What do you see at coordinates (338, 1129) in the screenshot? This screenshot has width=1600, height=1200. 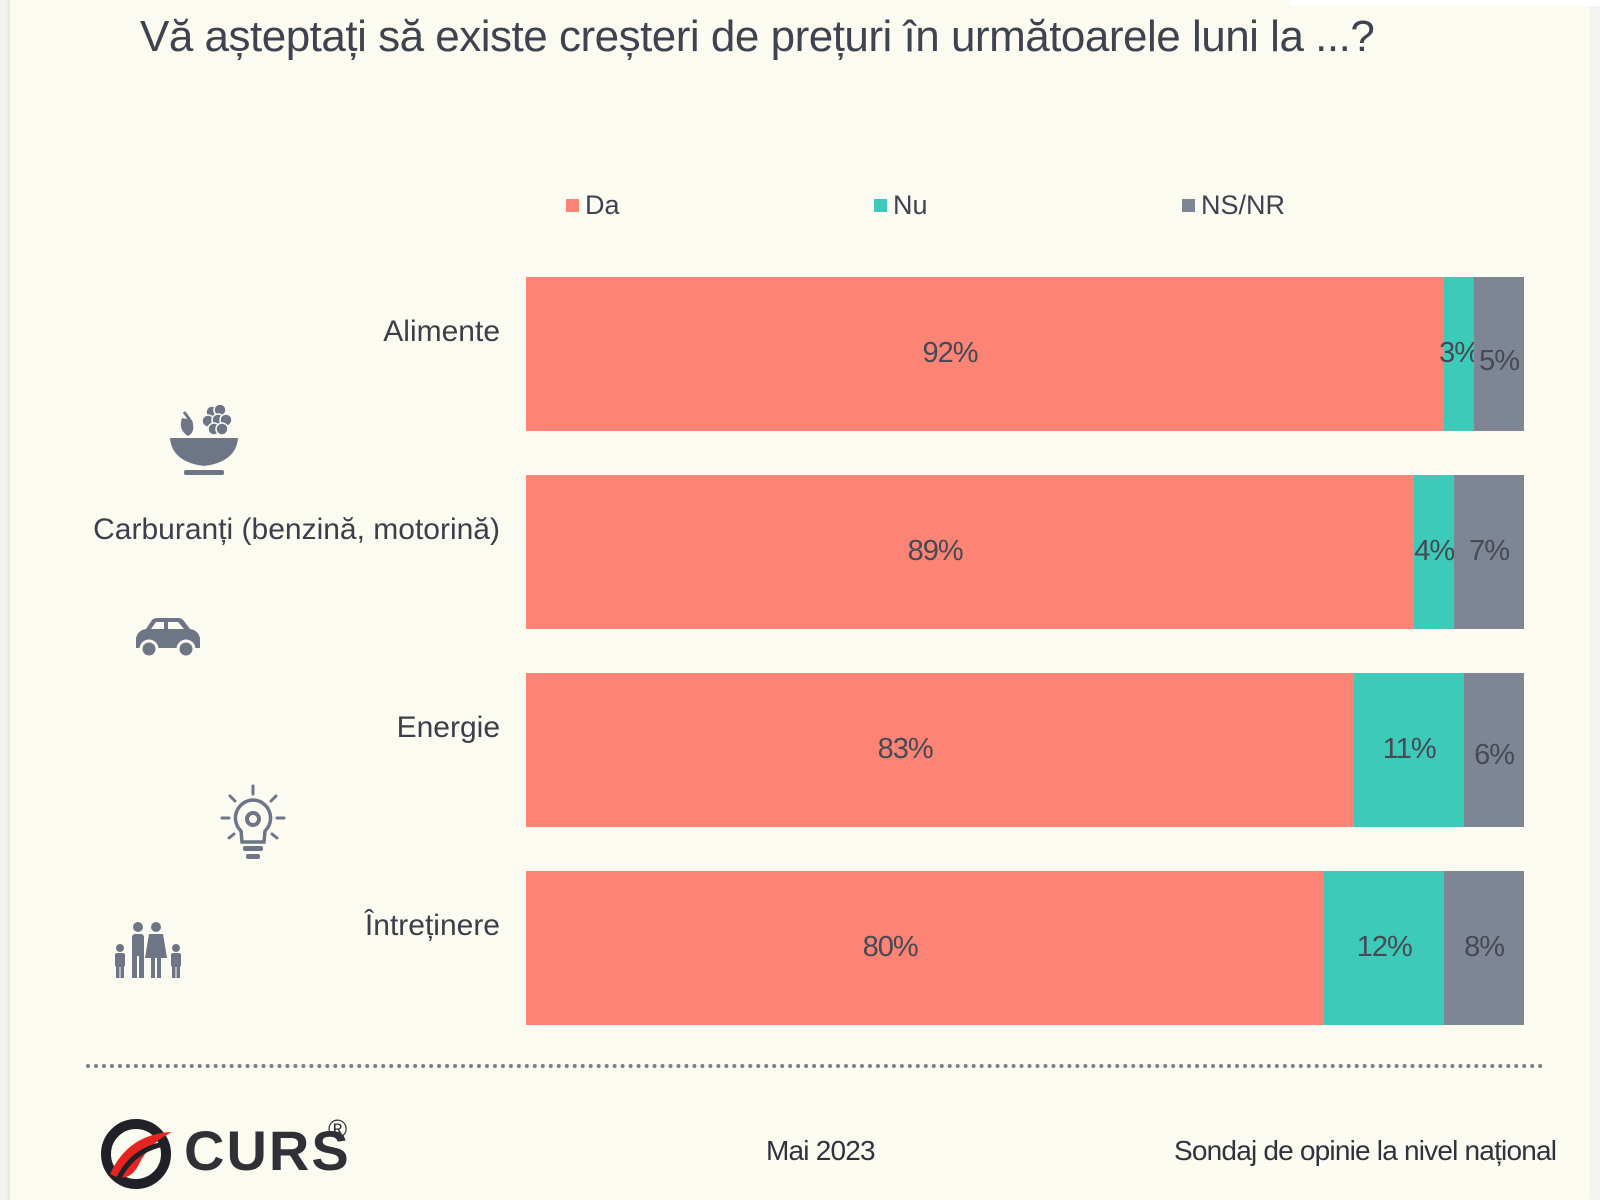 I see `logo-registered-mark: ®` at bounding box center [338, 1129].